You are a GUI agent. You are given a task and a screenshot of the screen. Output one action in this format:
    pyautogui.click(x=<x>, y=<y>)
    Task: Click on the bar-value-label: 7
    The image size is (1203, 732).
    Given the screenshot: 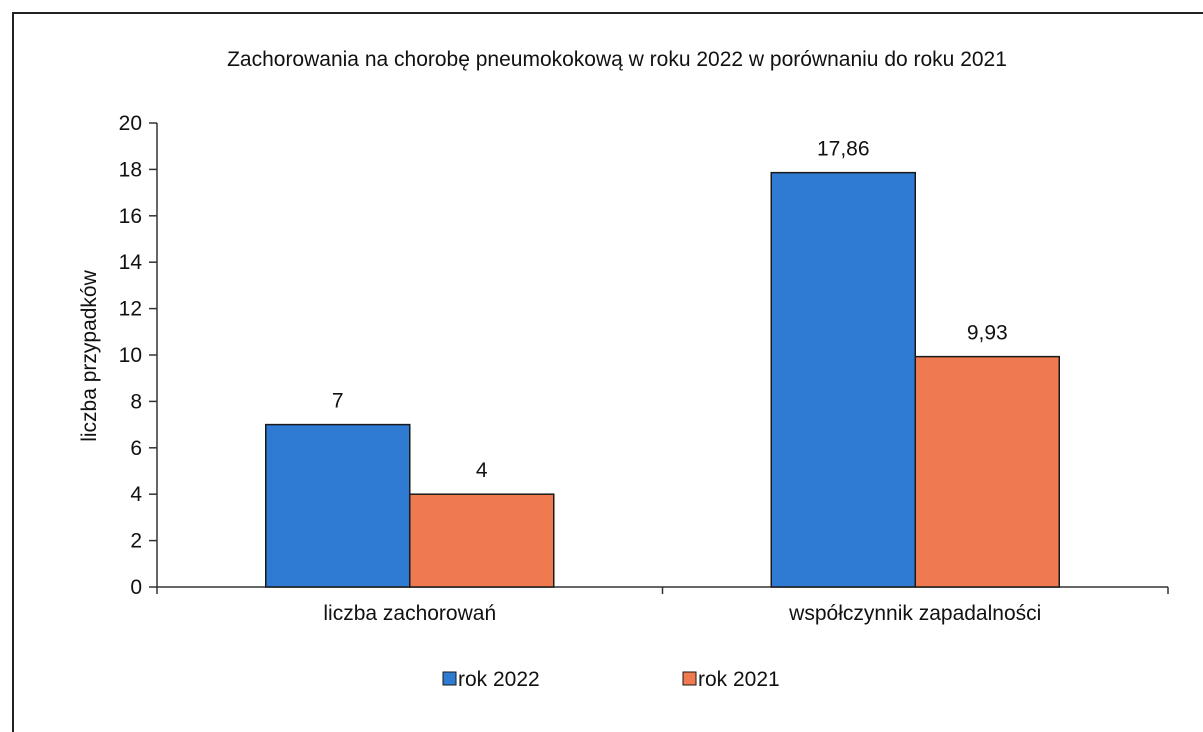 What is the action you would take?
    pyautogui.click(x=338, y=401)
    